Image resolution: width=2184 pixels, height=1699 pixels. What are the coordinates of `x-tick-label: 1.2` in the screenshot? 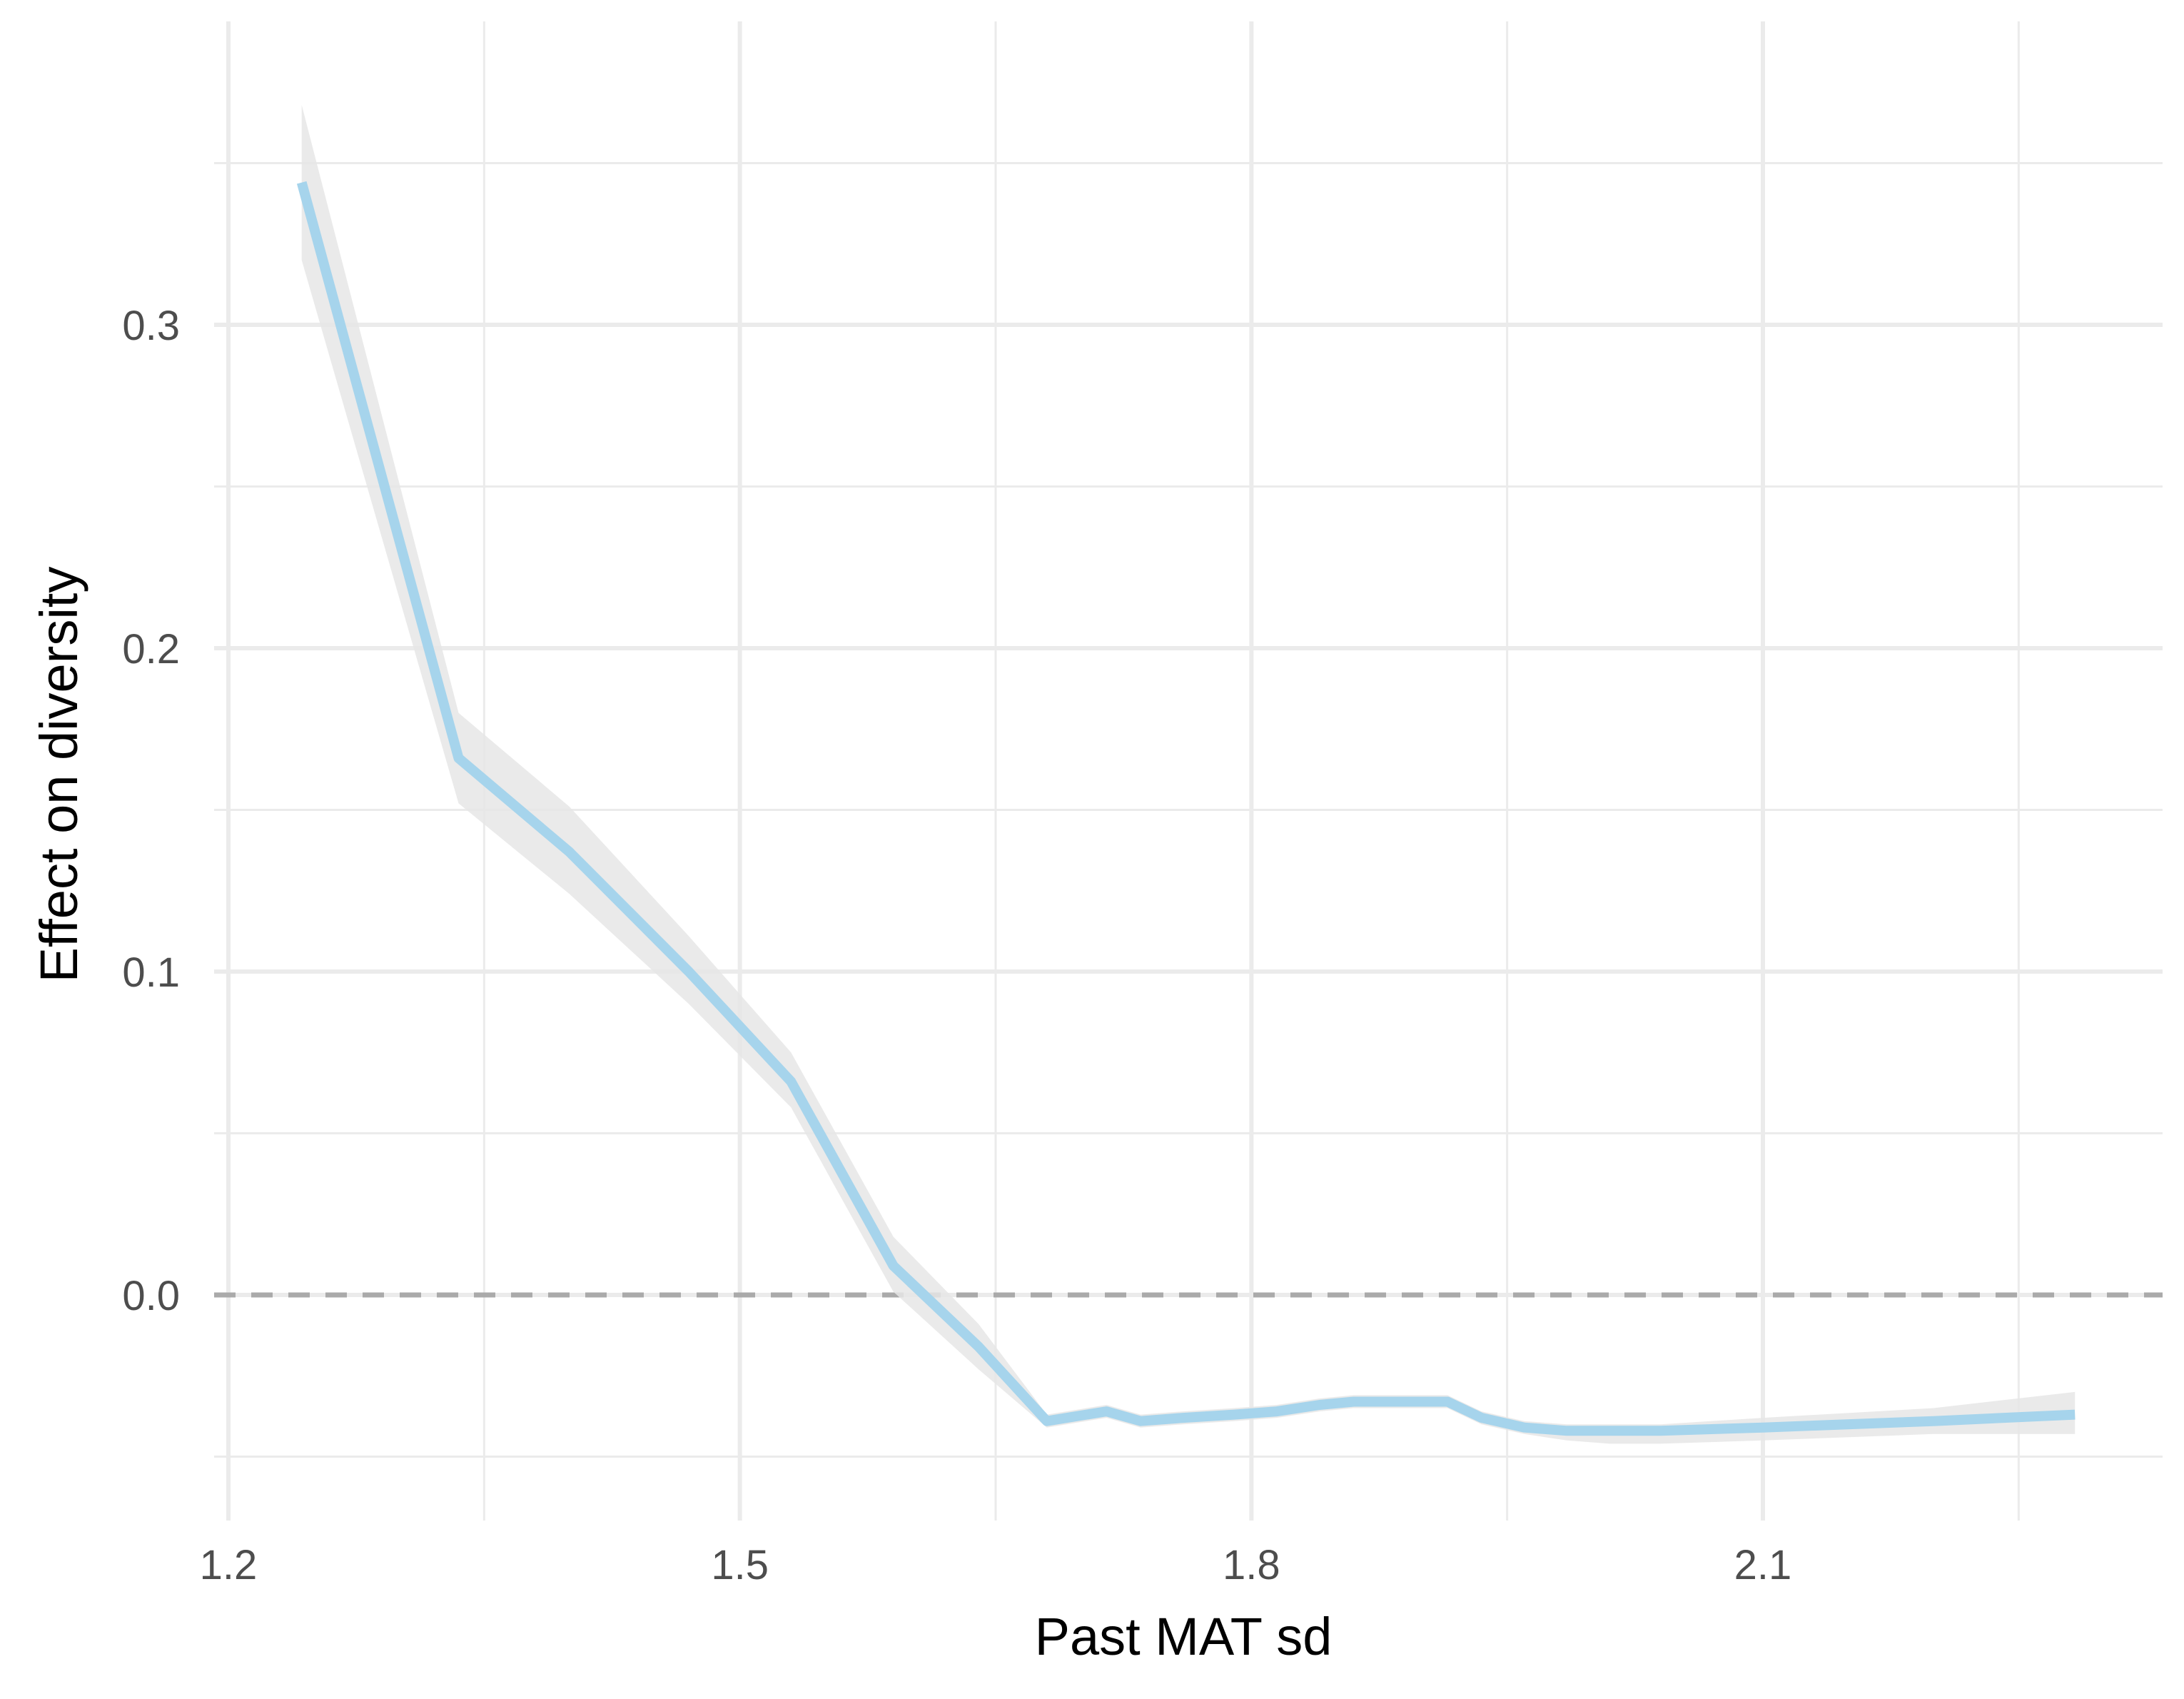 It's located at (229, 1565).